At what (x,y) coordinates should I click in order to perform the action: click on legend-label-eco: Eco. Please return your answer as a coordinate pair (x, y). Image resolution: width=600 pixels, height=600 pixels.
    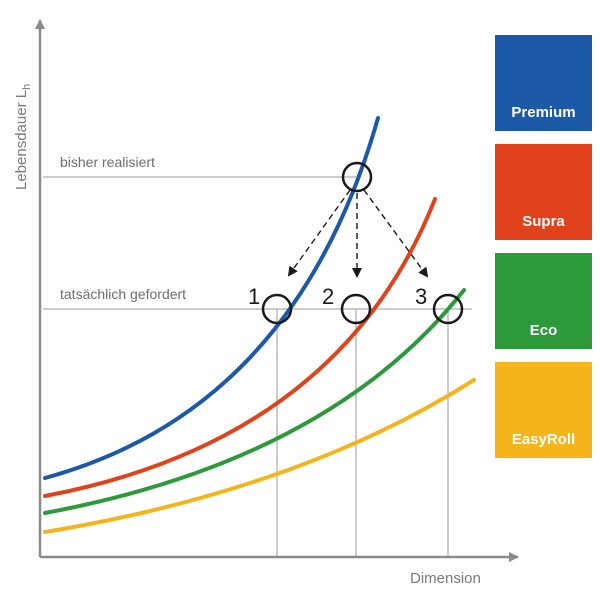
    Looking at the image, I should click on (543, 330).